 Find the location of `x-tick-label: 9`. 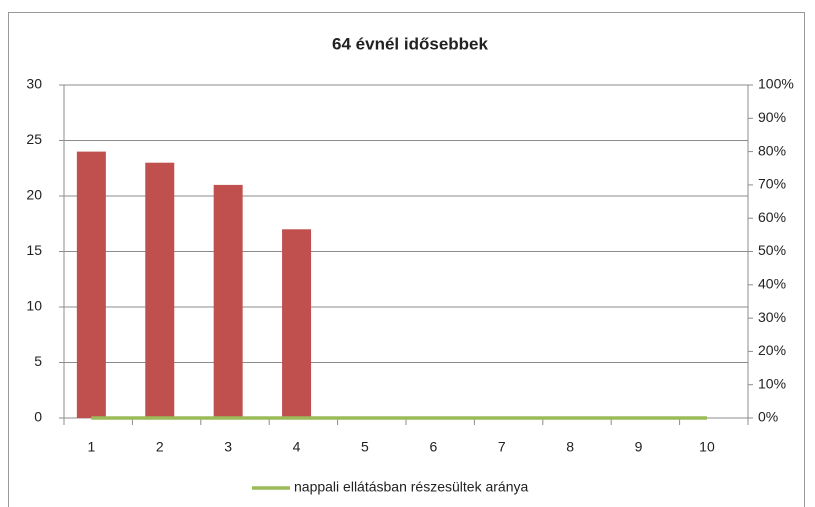

x-tick-label: 9 is located at coordinates (639, 447).